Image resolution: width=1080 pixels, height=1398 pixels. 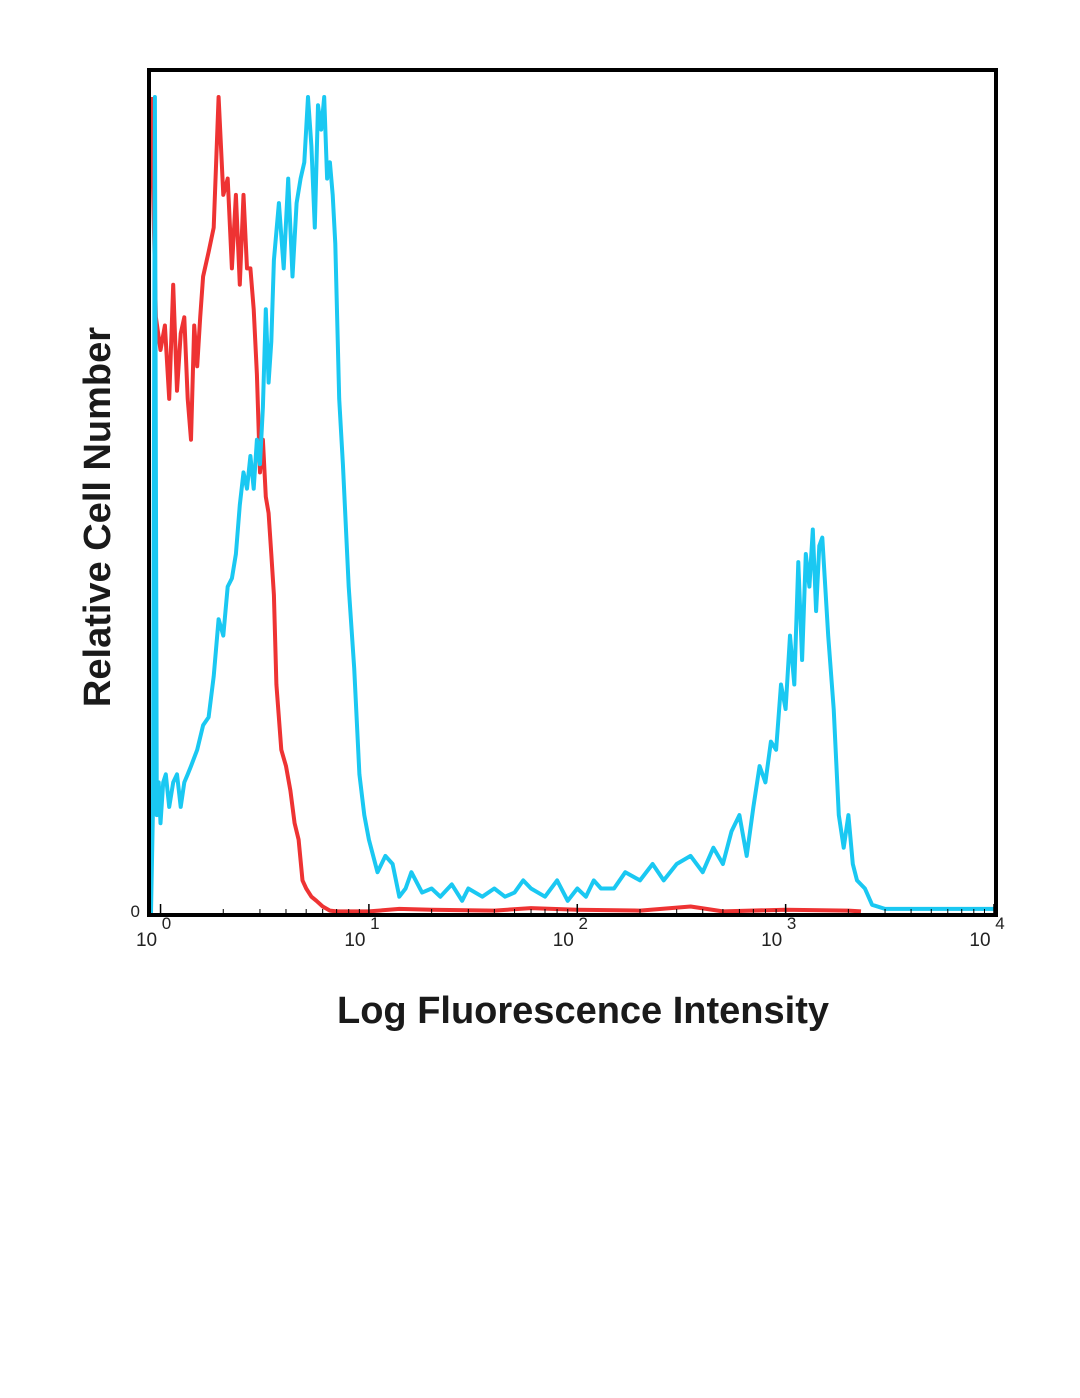 I want to click on x-tick-label-exponent: 4, so click(x=999, y=923).